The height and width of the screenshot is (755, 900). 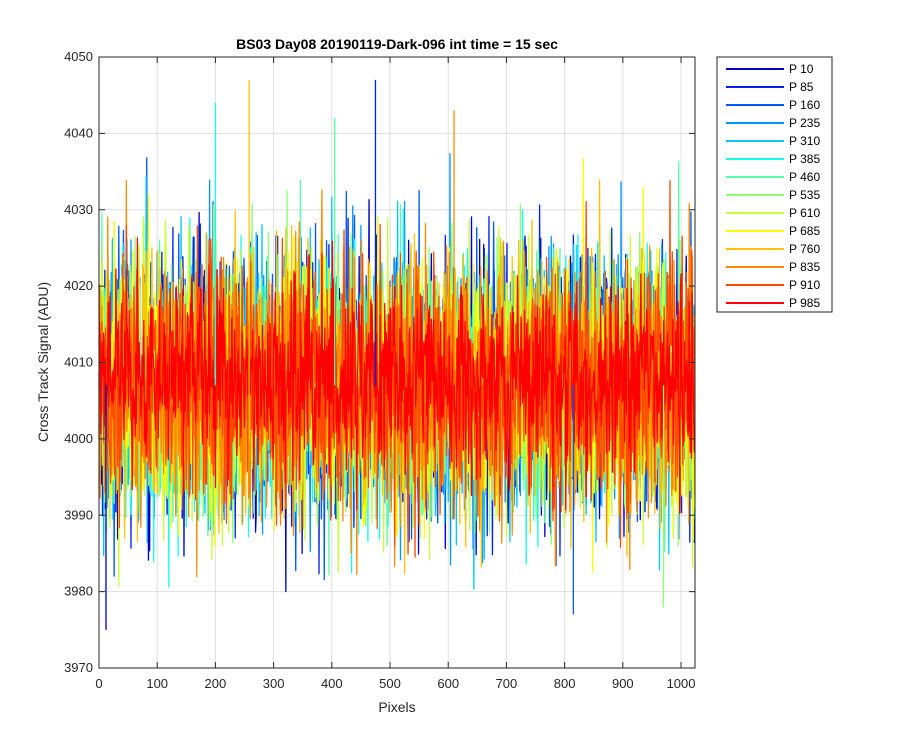 What do you see at coordinates (274, 683) in the screenshot?
I see `x-tick-label: 300` at bounding box center [274, 683].